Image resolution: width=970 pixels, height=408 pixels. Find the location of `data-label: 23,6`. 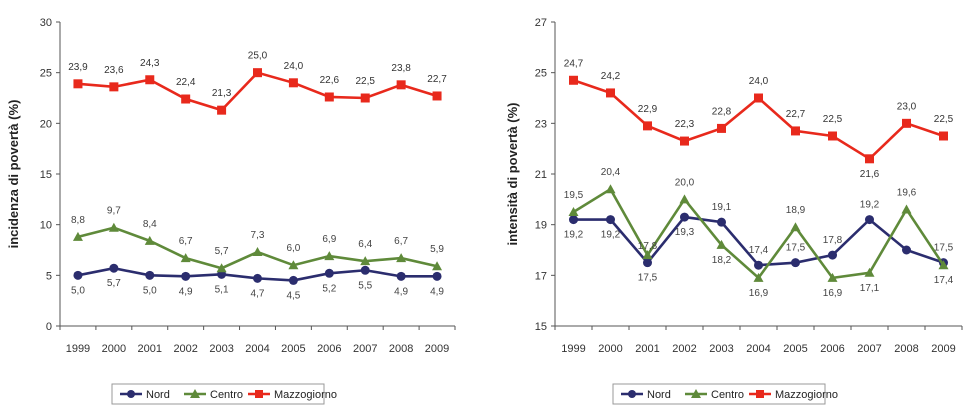

data-label: 23,6 is located at coordinates (114, 70).